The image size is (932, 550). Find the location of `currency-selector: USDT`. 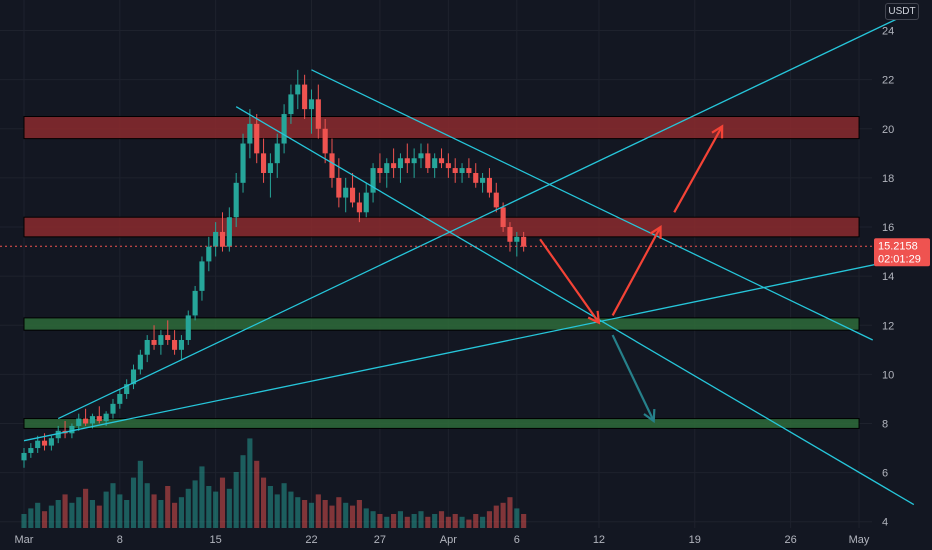

currency-selector: USDT is located at coordinates (902, 11).